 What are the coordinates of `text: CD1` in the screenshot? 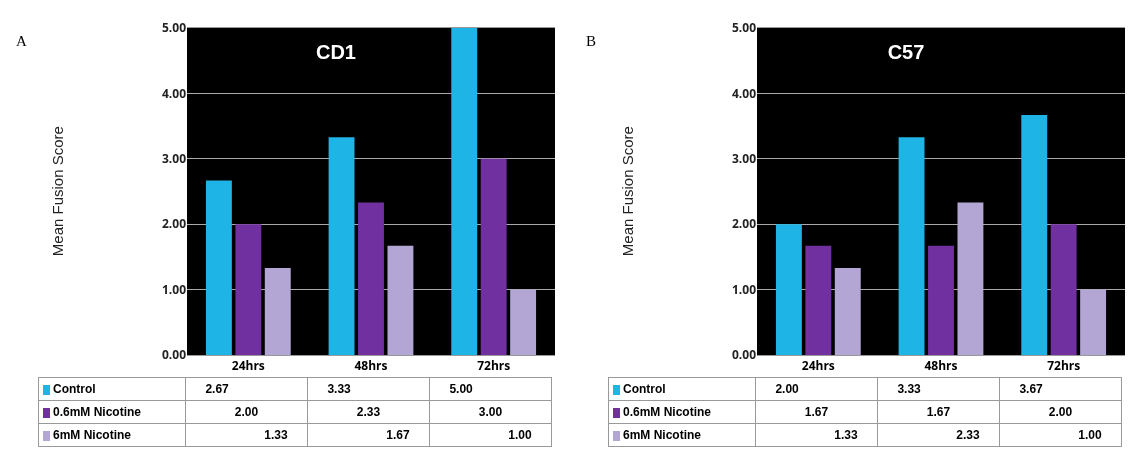 It's located at (336, 52).